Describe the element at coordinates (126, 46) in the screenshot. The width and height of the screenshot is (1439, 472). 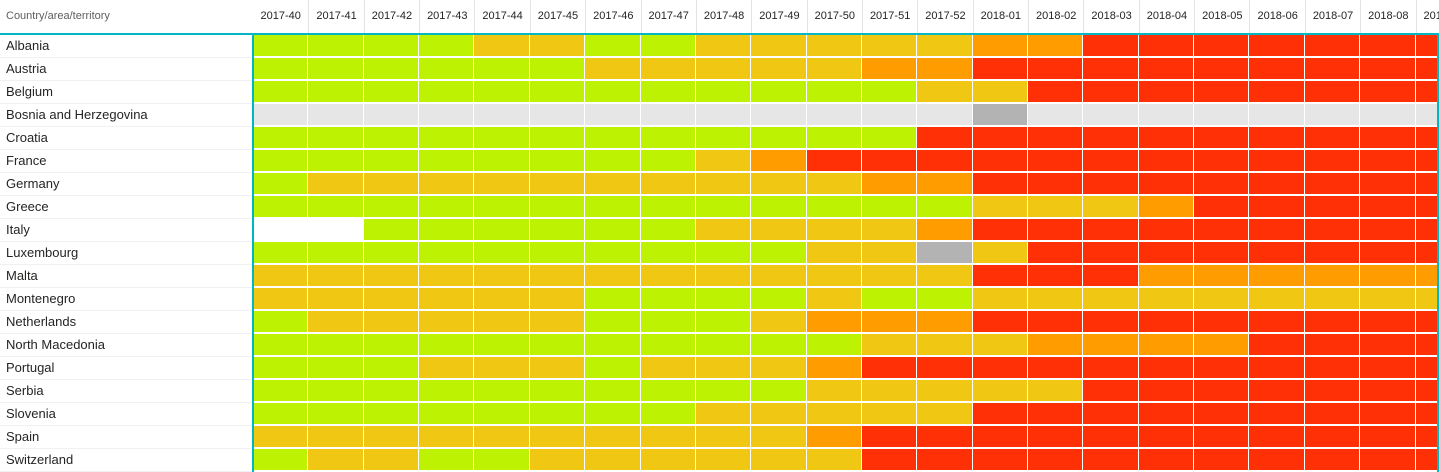
I see `row-label-albania: Albania` at that location.